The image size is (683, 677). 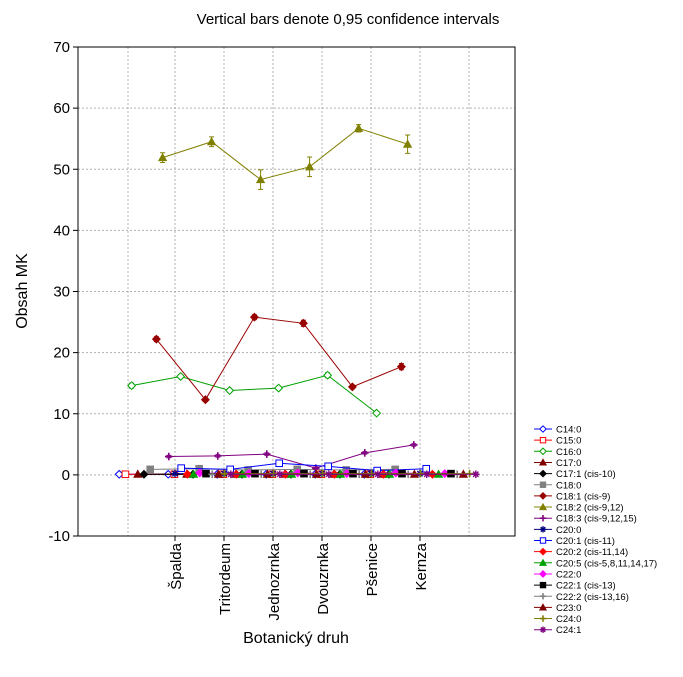 What do you see at coordinates (568, 485) in the screenshot?
I see `legend-label: C18:0` at bounding box center [568, 485].